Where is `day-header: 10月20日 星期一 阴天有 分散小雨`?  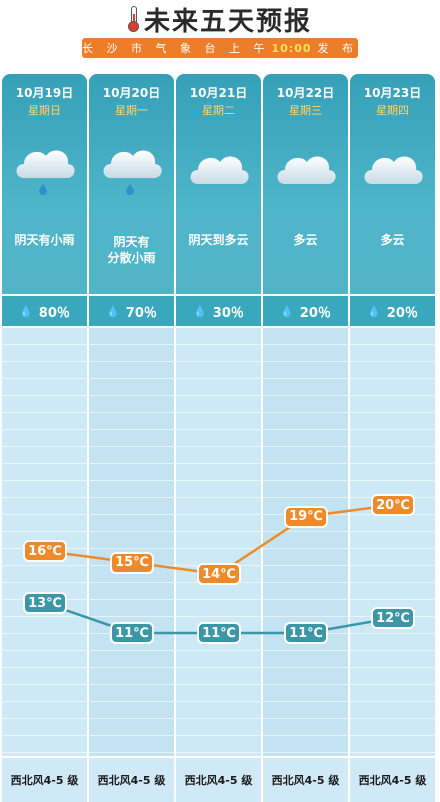 day-header: 10月20日 星期一 阴天有 分散小雨 is located at coordinates (131, 184).